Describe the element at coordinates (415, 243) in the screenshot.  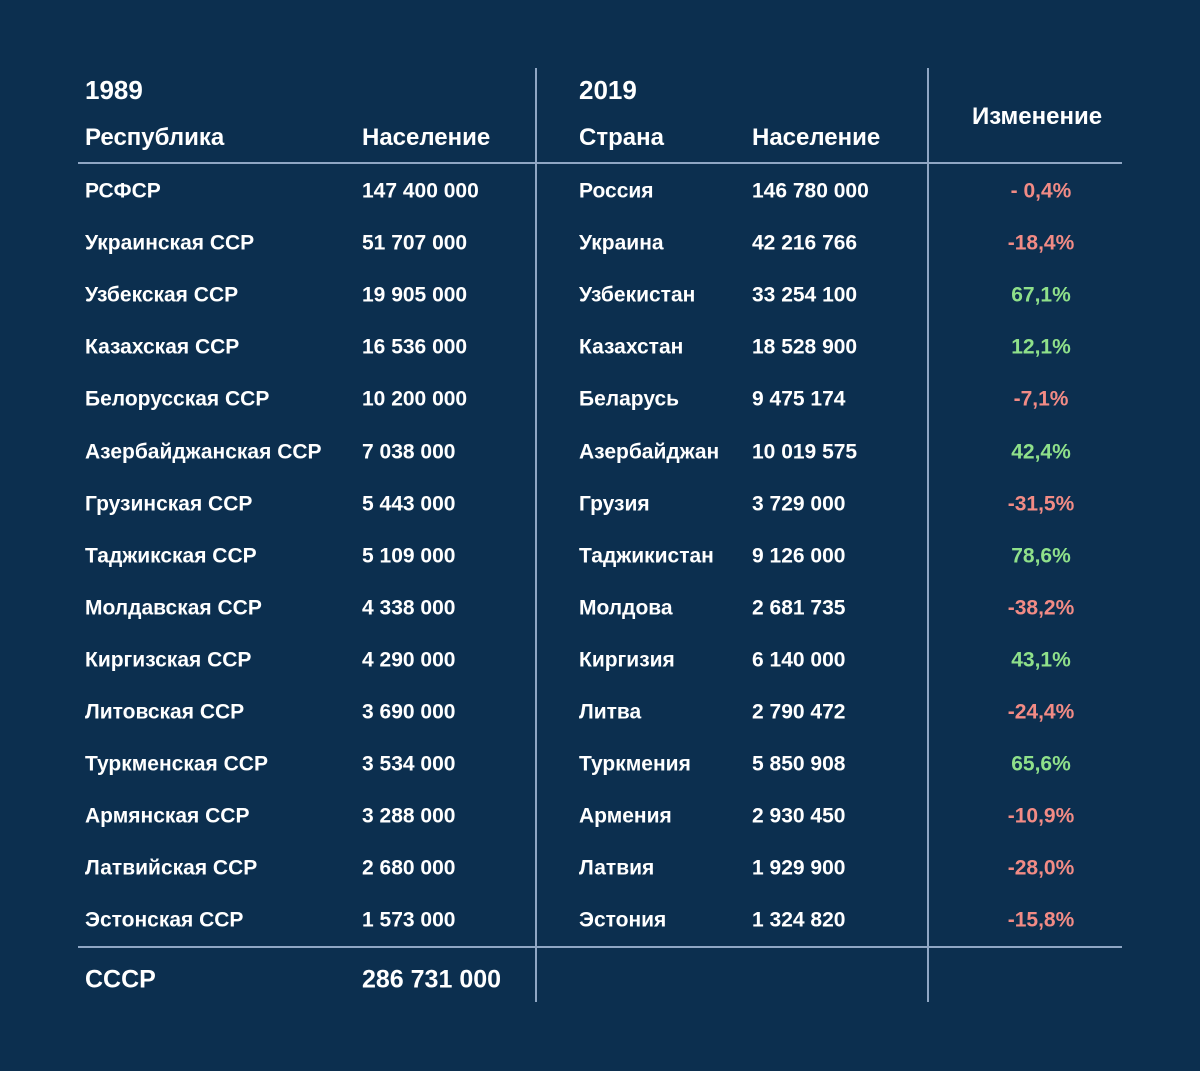
I see `cell: 51 707 000` at that location.